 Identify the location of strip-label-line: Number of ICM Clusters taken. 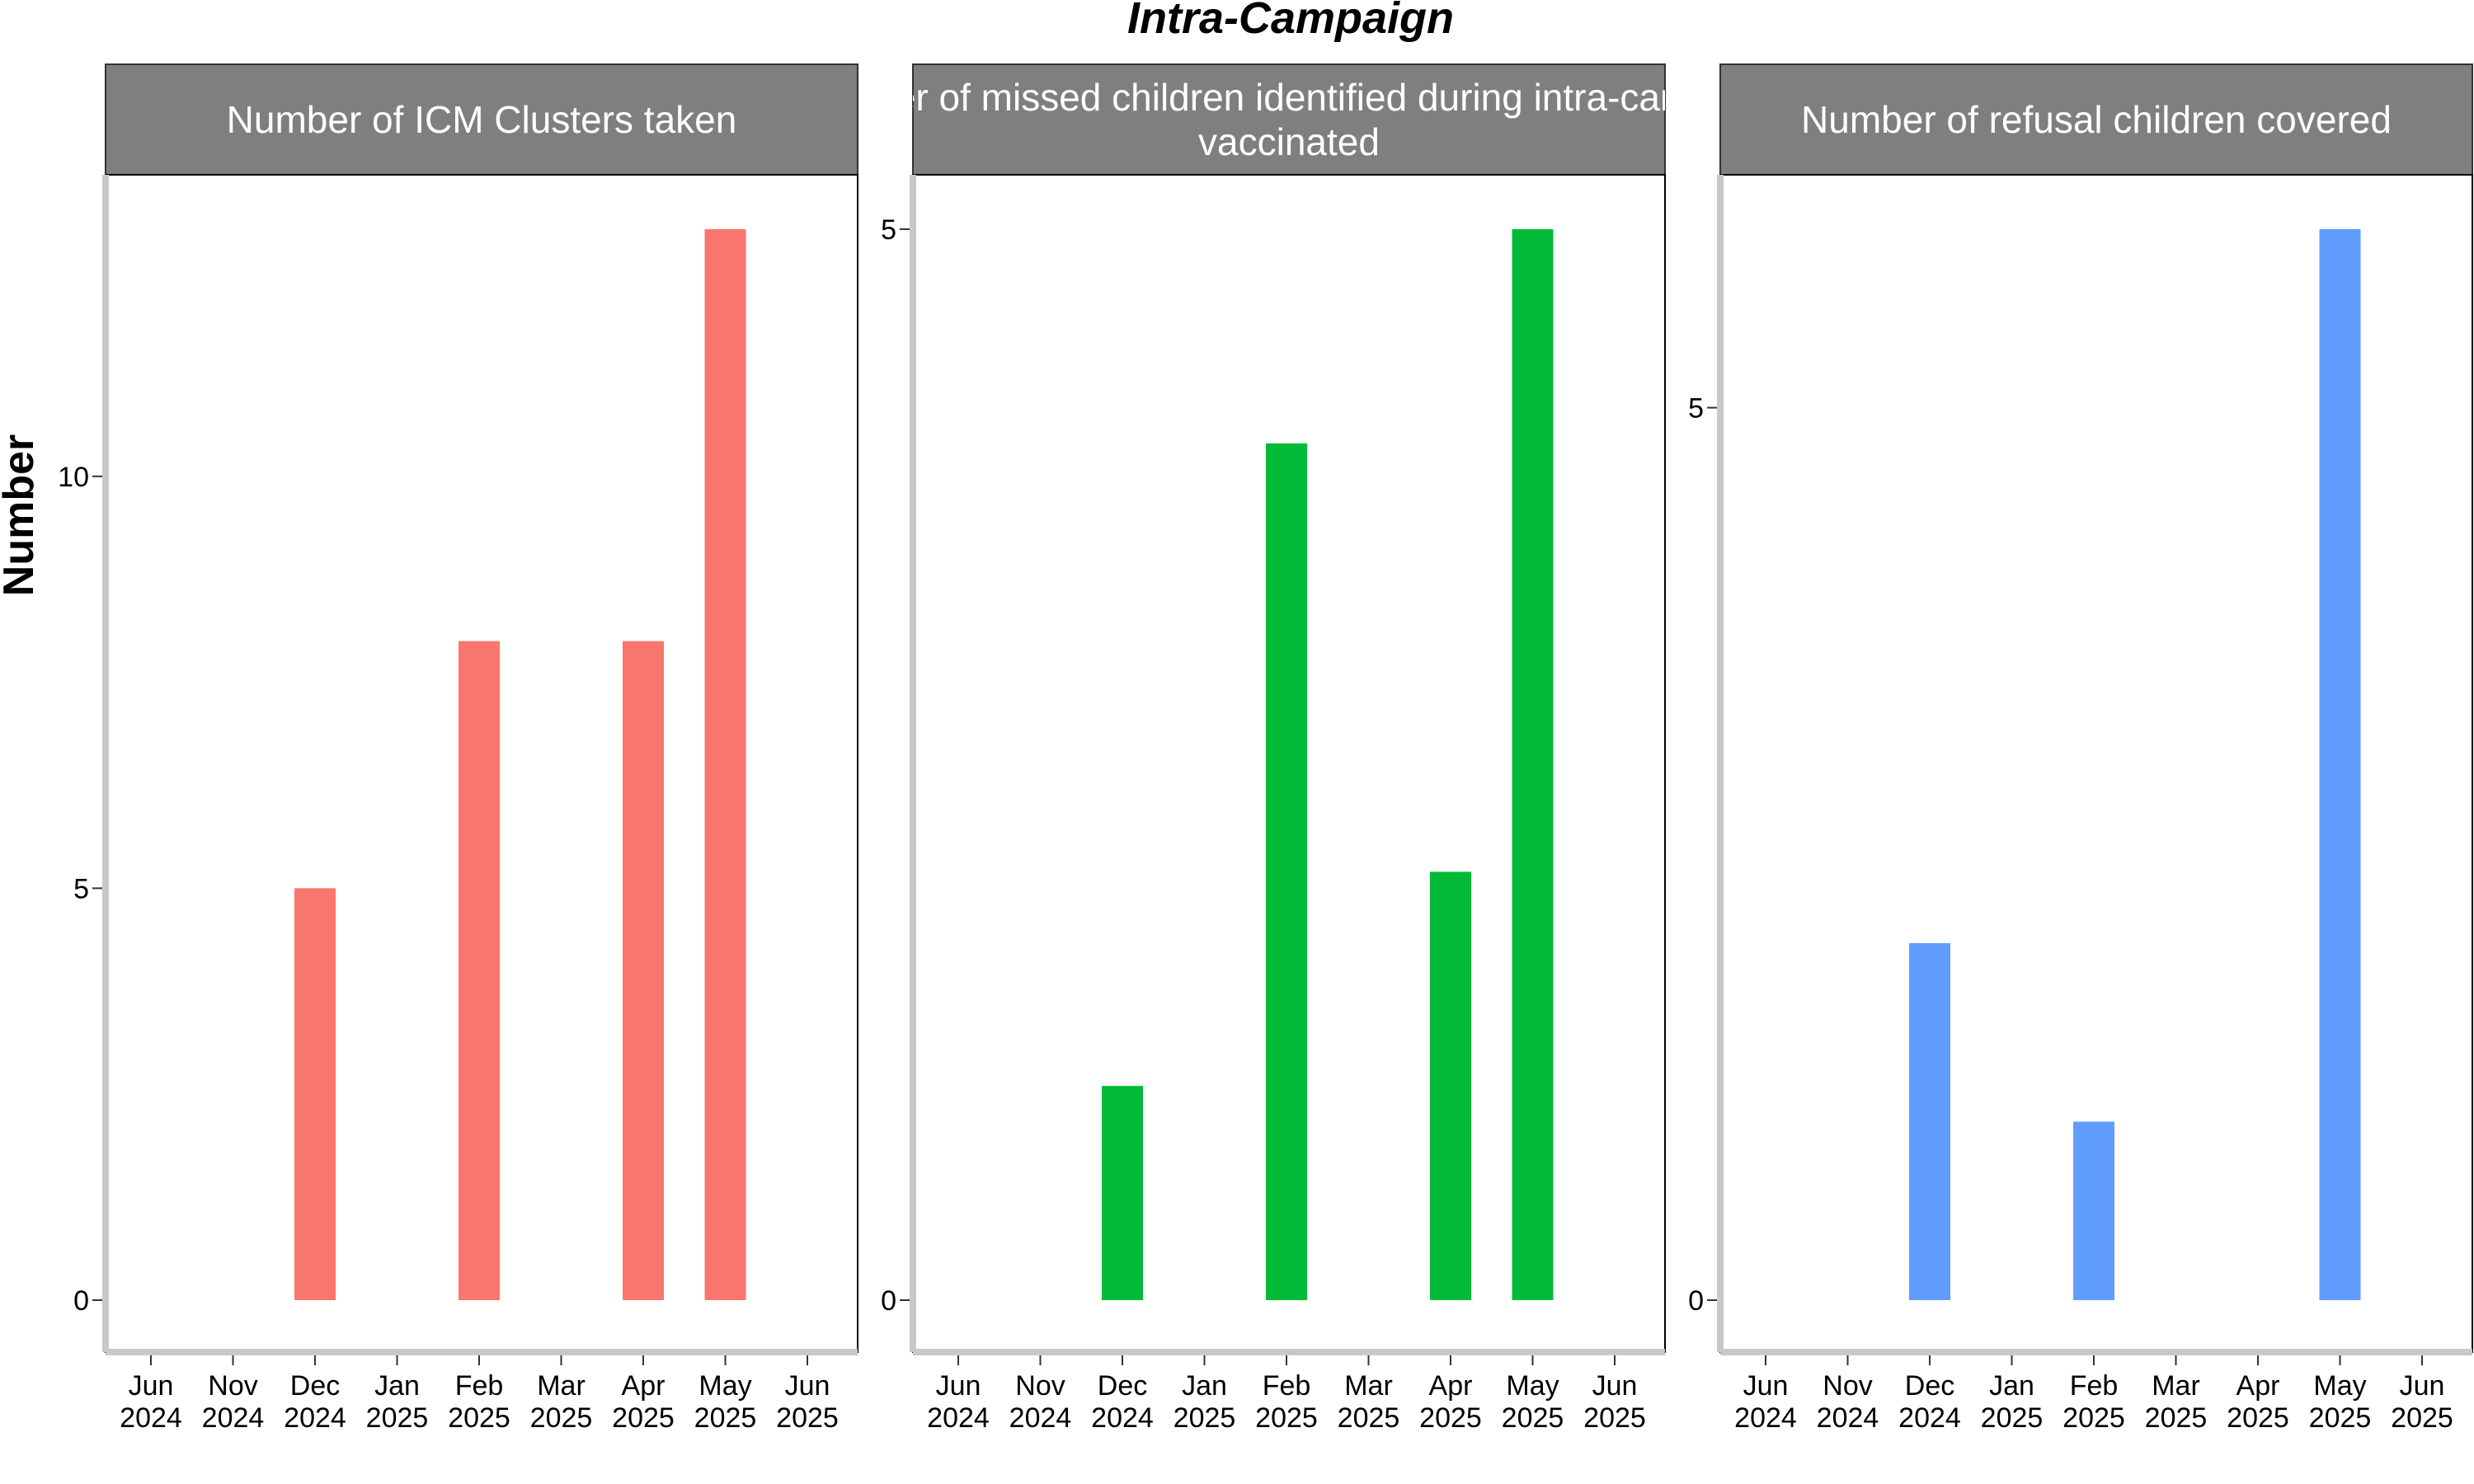
(482, 120).